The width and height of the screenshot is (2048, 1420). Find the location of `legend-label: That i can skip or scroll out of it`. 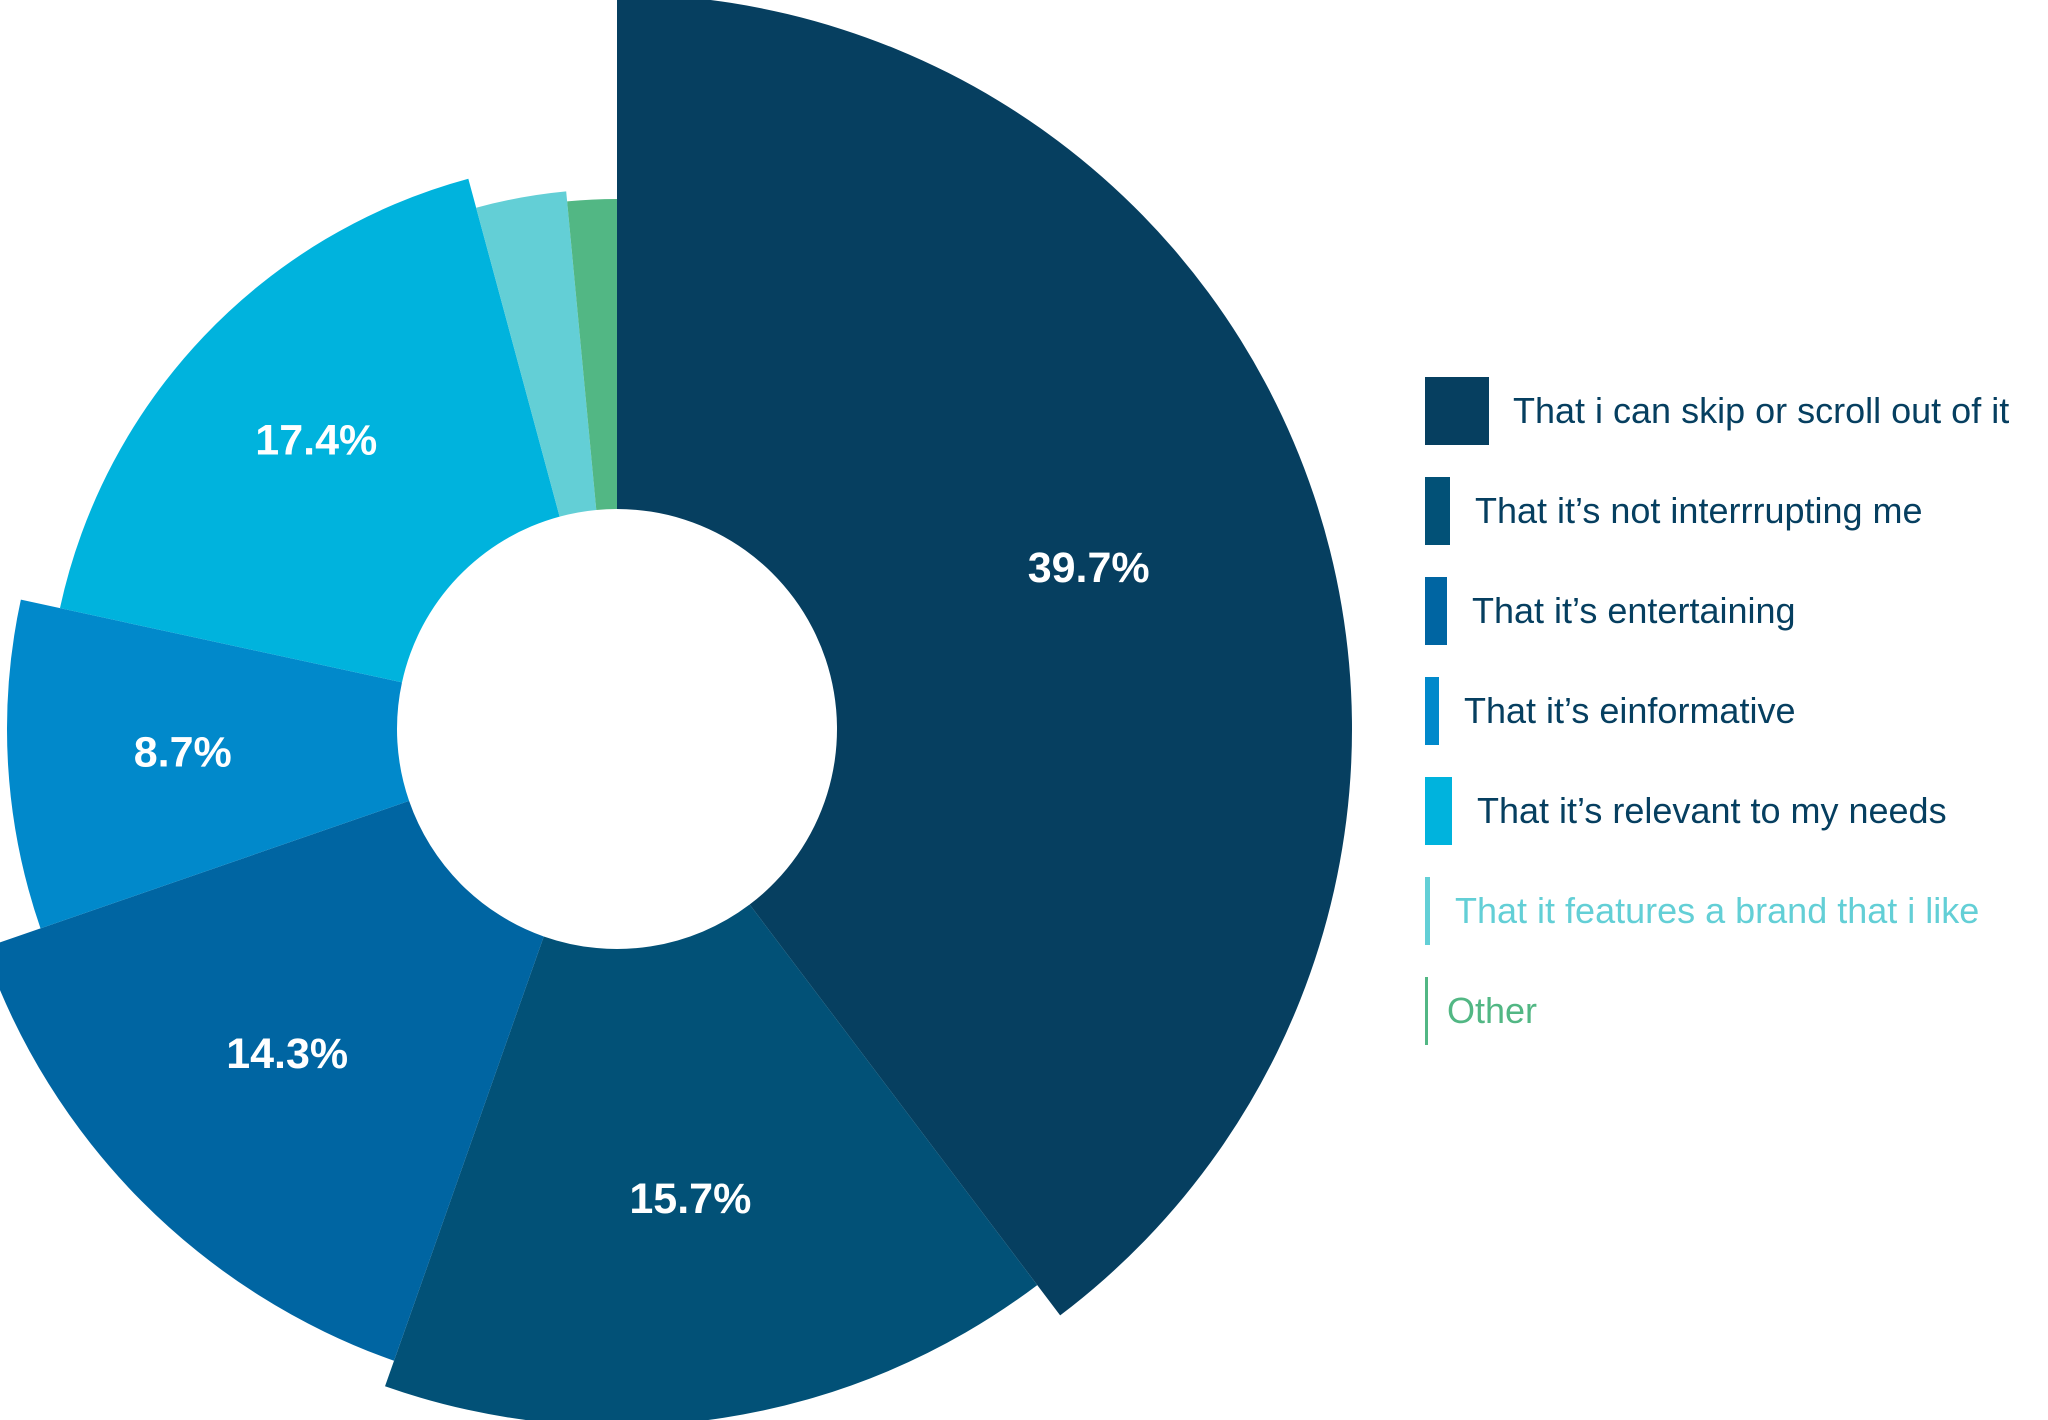

legend-label: That i can skip or scroll out of it is located at coordinates (1761, 410).